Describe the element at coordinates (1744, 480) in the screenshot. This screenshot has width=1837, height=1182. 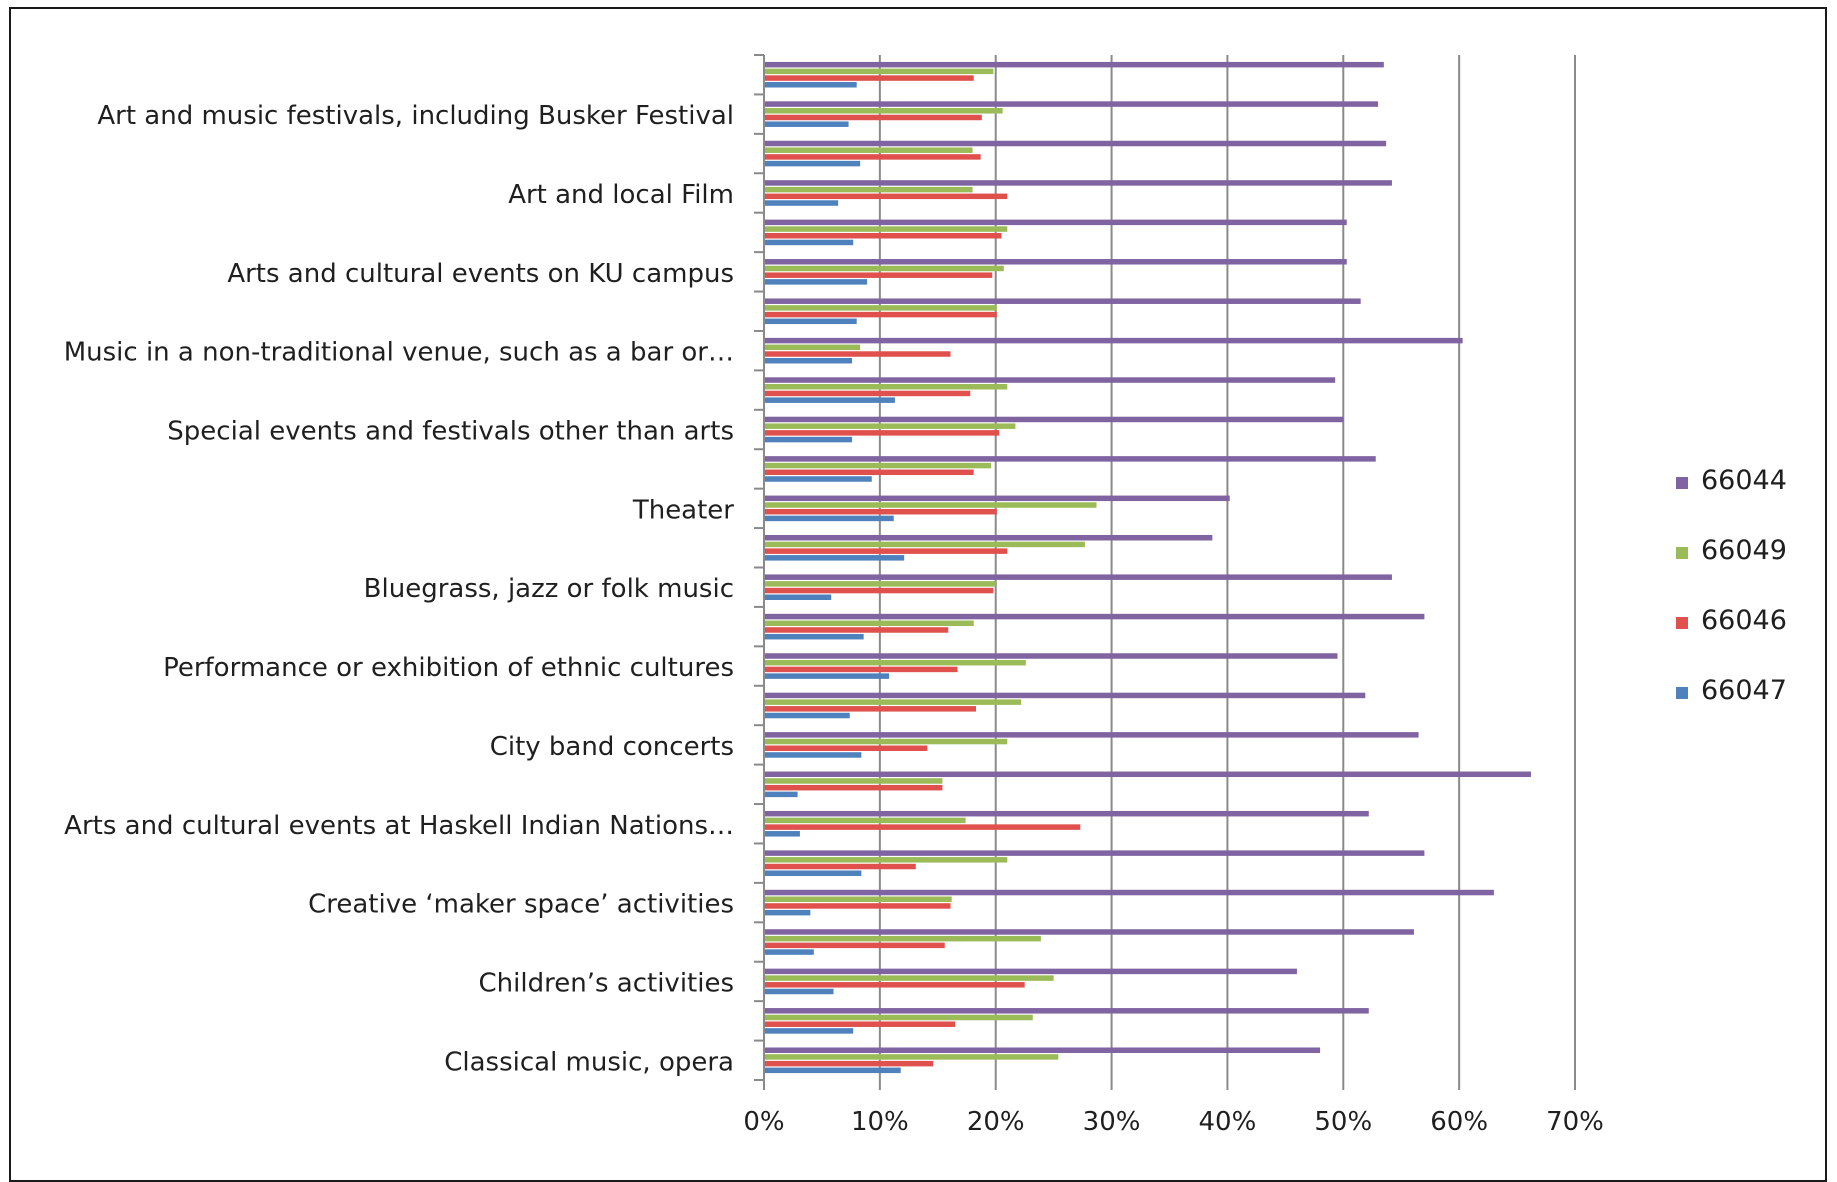
I see `legend-label-66044: 66044` at that location.